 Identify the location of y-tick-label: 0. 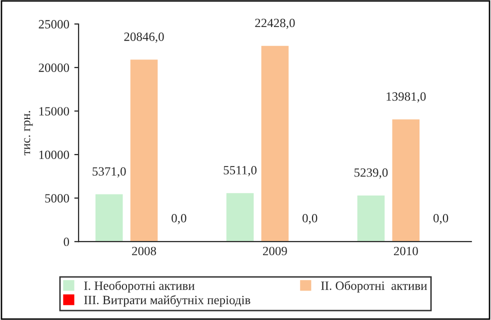
(67, 242).